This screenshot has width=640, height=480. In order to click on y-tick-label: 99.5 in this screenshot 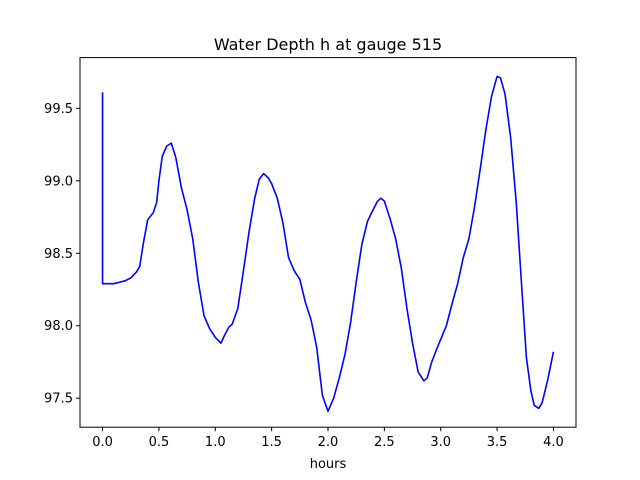, I will do `click(58, 109)`.